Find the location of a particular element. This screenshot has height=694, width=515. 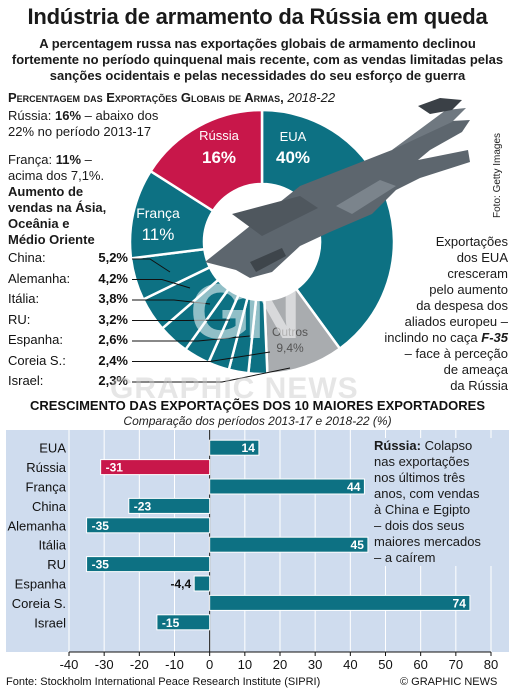

small-exporter-name: Itália: is located at coordinates (24, 298).